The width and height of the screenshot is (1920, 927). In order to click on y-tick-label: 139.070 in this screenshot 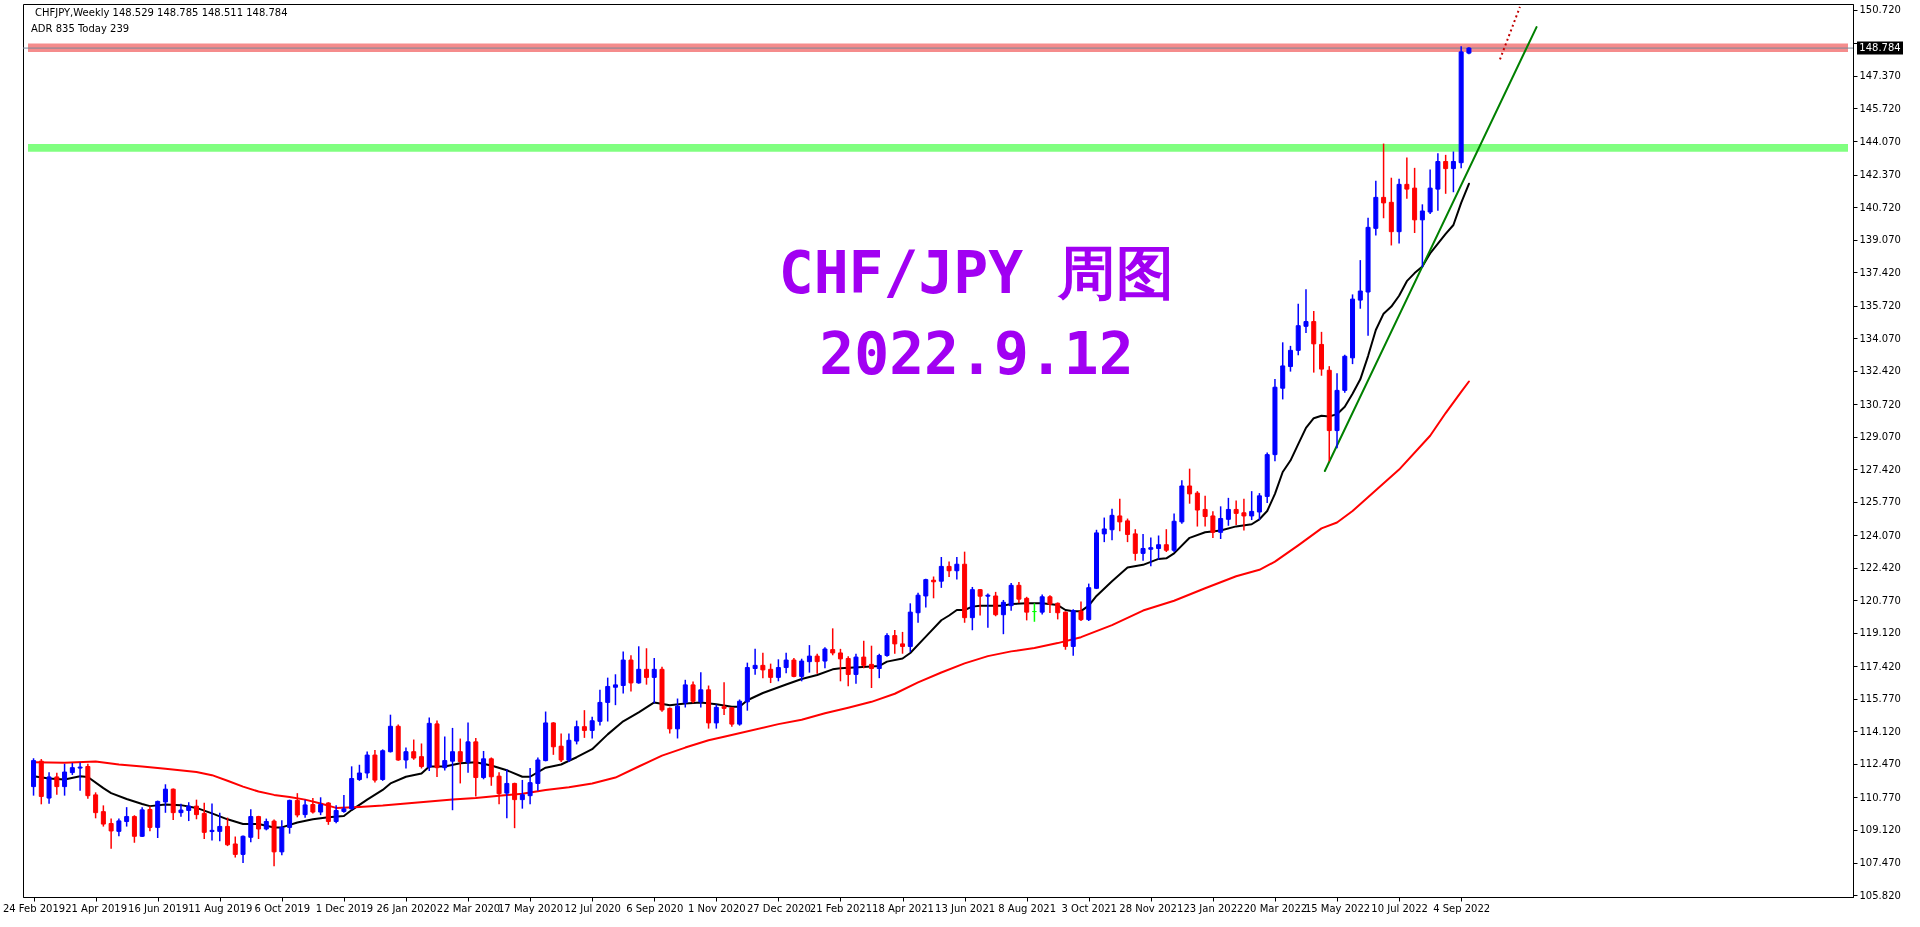, I will do `click(1880, 240)`.